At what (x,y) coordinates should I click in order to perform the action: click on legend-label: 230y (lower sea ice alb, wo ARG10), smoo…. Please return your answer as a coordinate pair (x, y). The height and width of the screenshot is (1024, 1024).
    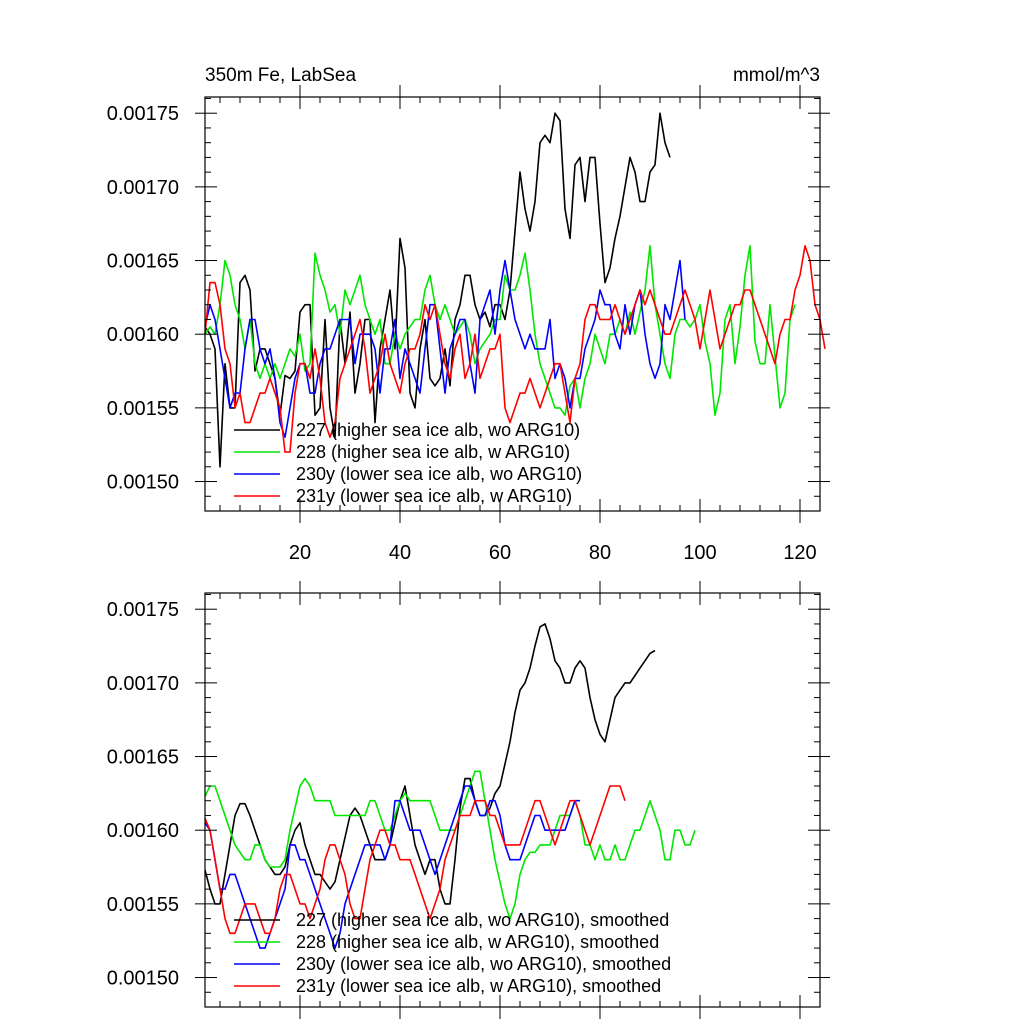
    Looking at the image, I should click on (483, 964).